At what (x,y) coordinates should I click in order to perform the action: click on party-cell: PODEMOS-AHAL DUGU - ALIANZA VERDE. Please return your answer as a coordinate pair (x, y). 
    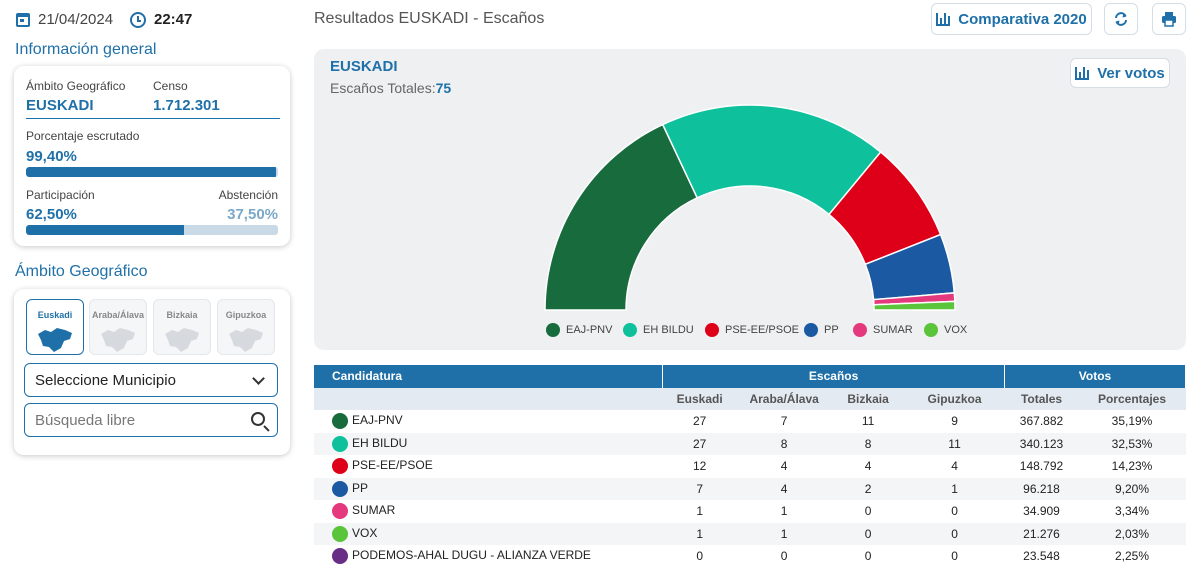
    Looking at the image, I should click on (488, 556).